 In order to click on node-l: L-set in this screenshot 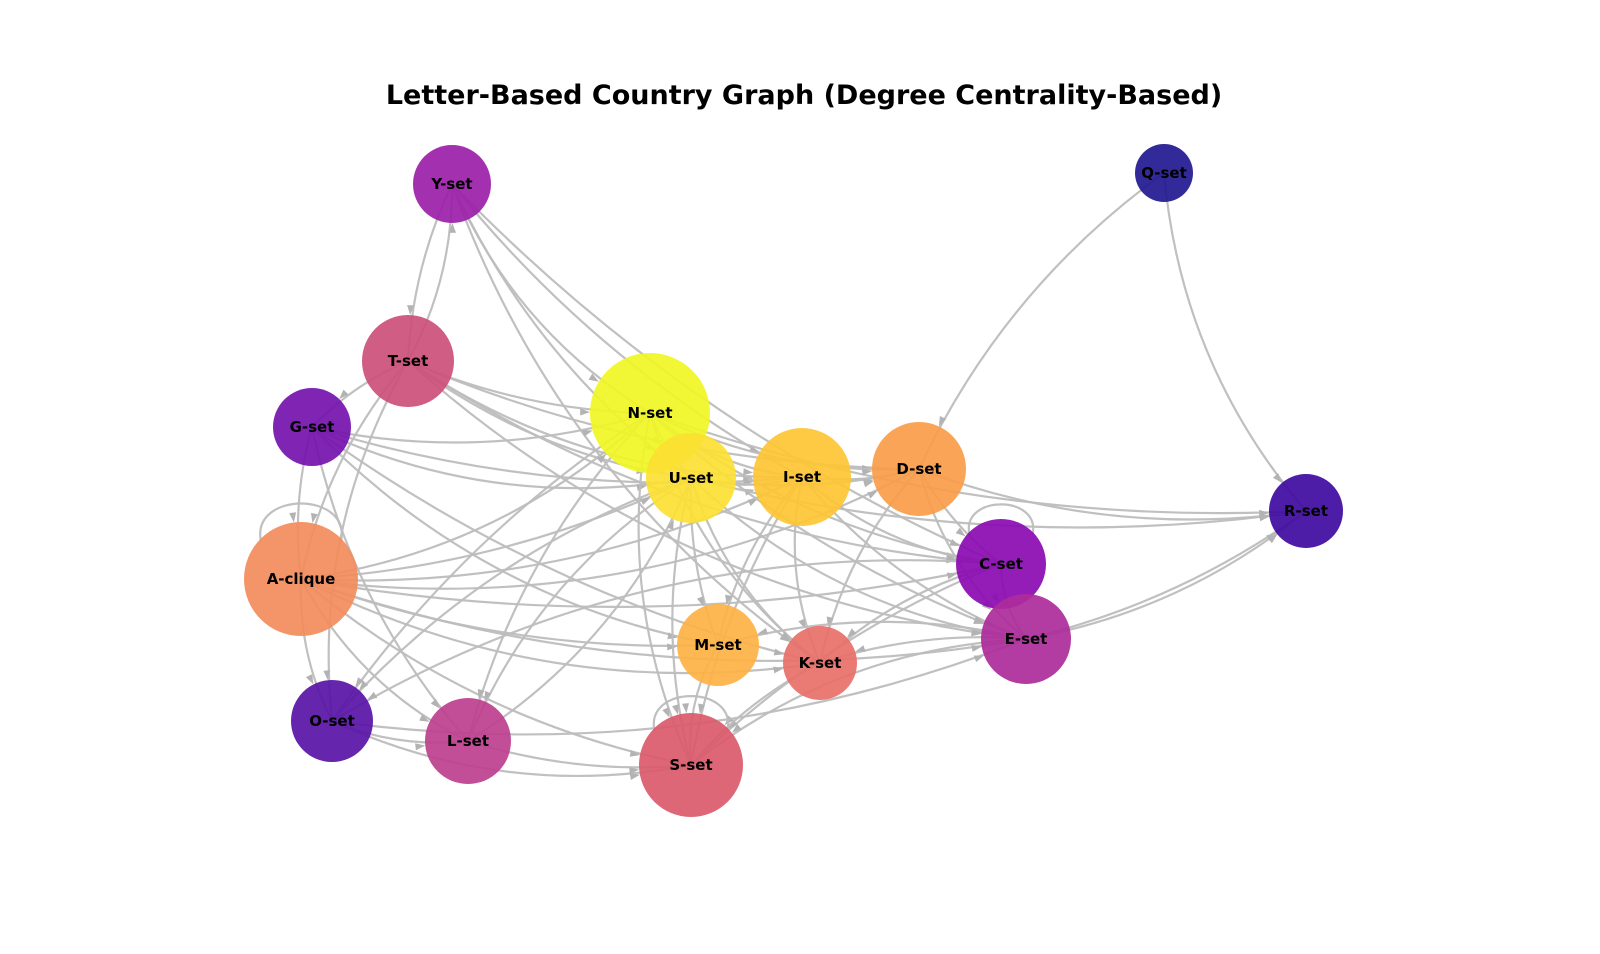, I will do `click(468, 741)`.